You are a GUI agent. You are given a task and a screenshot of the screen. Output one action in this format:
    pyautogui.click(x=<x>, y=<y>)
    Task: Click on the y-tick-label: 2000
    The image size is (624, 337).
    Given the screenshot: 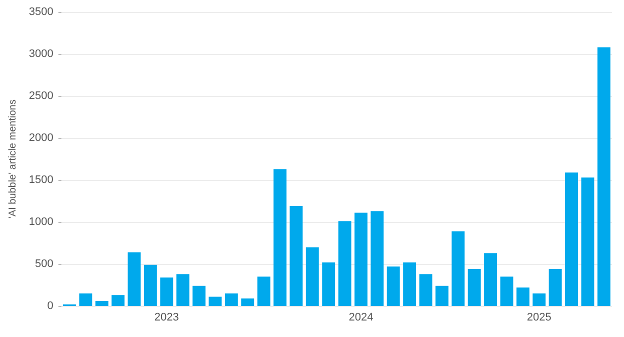 What is the action you would take?
    pyautogui.click(x=41, y=138)
    